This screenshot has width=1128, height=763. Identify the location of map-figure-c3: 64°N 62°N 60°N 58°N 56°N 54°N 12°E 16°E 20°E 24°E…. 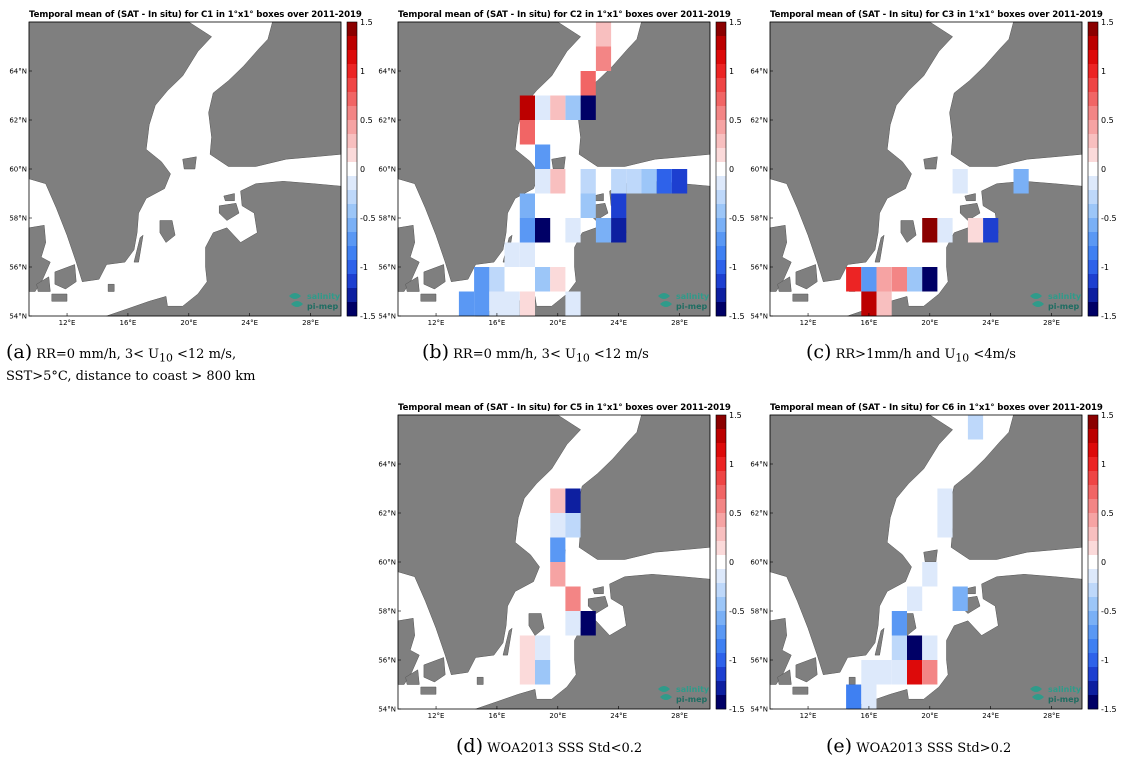
(933, 172).